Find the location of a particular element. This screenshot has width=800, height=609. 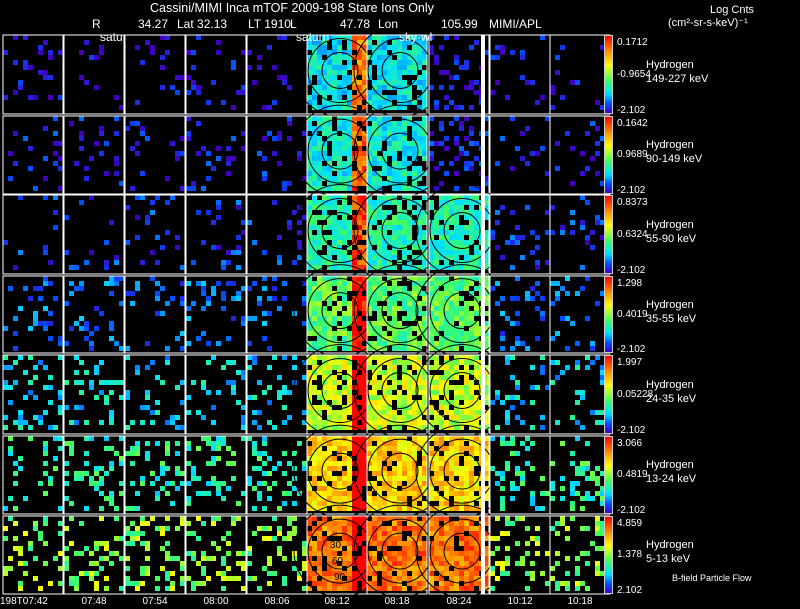

colorbar-min-value: -2.102 is located at coordinates (631, 349).